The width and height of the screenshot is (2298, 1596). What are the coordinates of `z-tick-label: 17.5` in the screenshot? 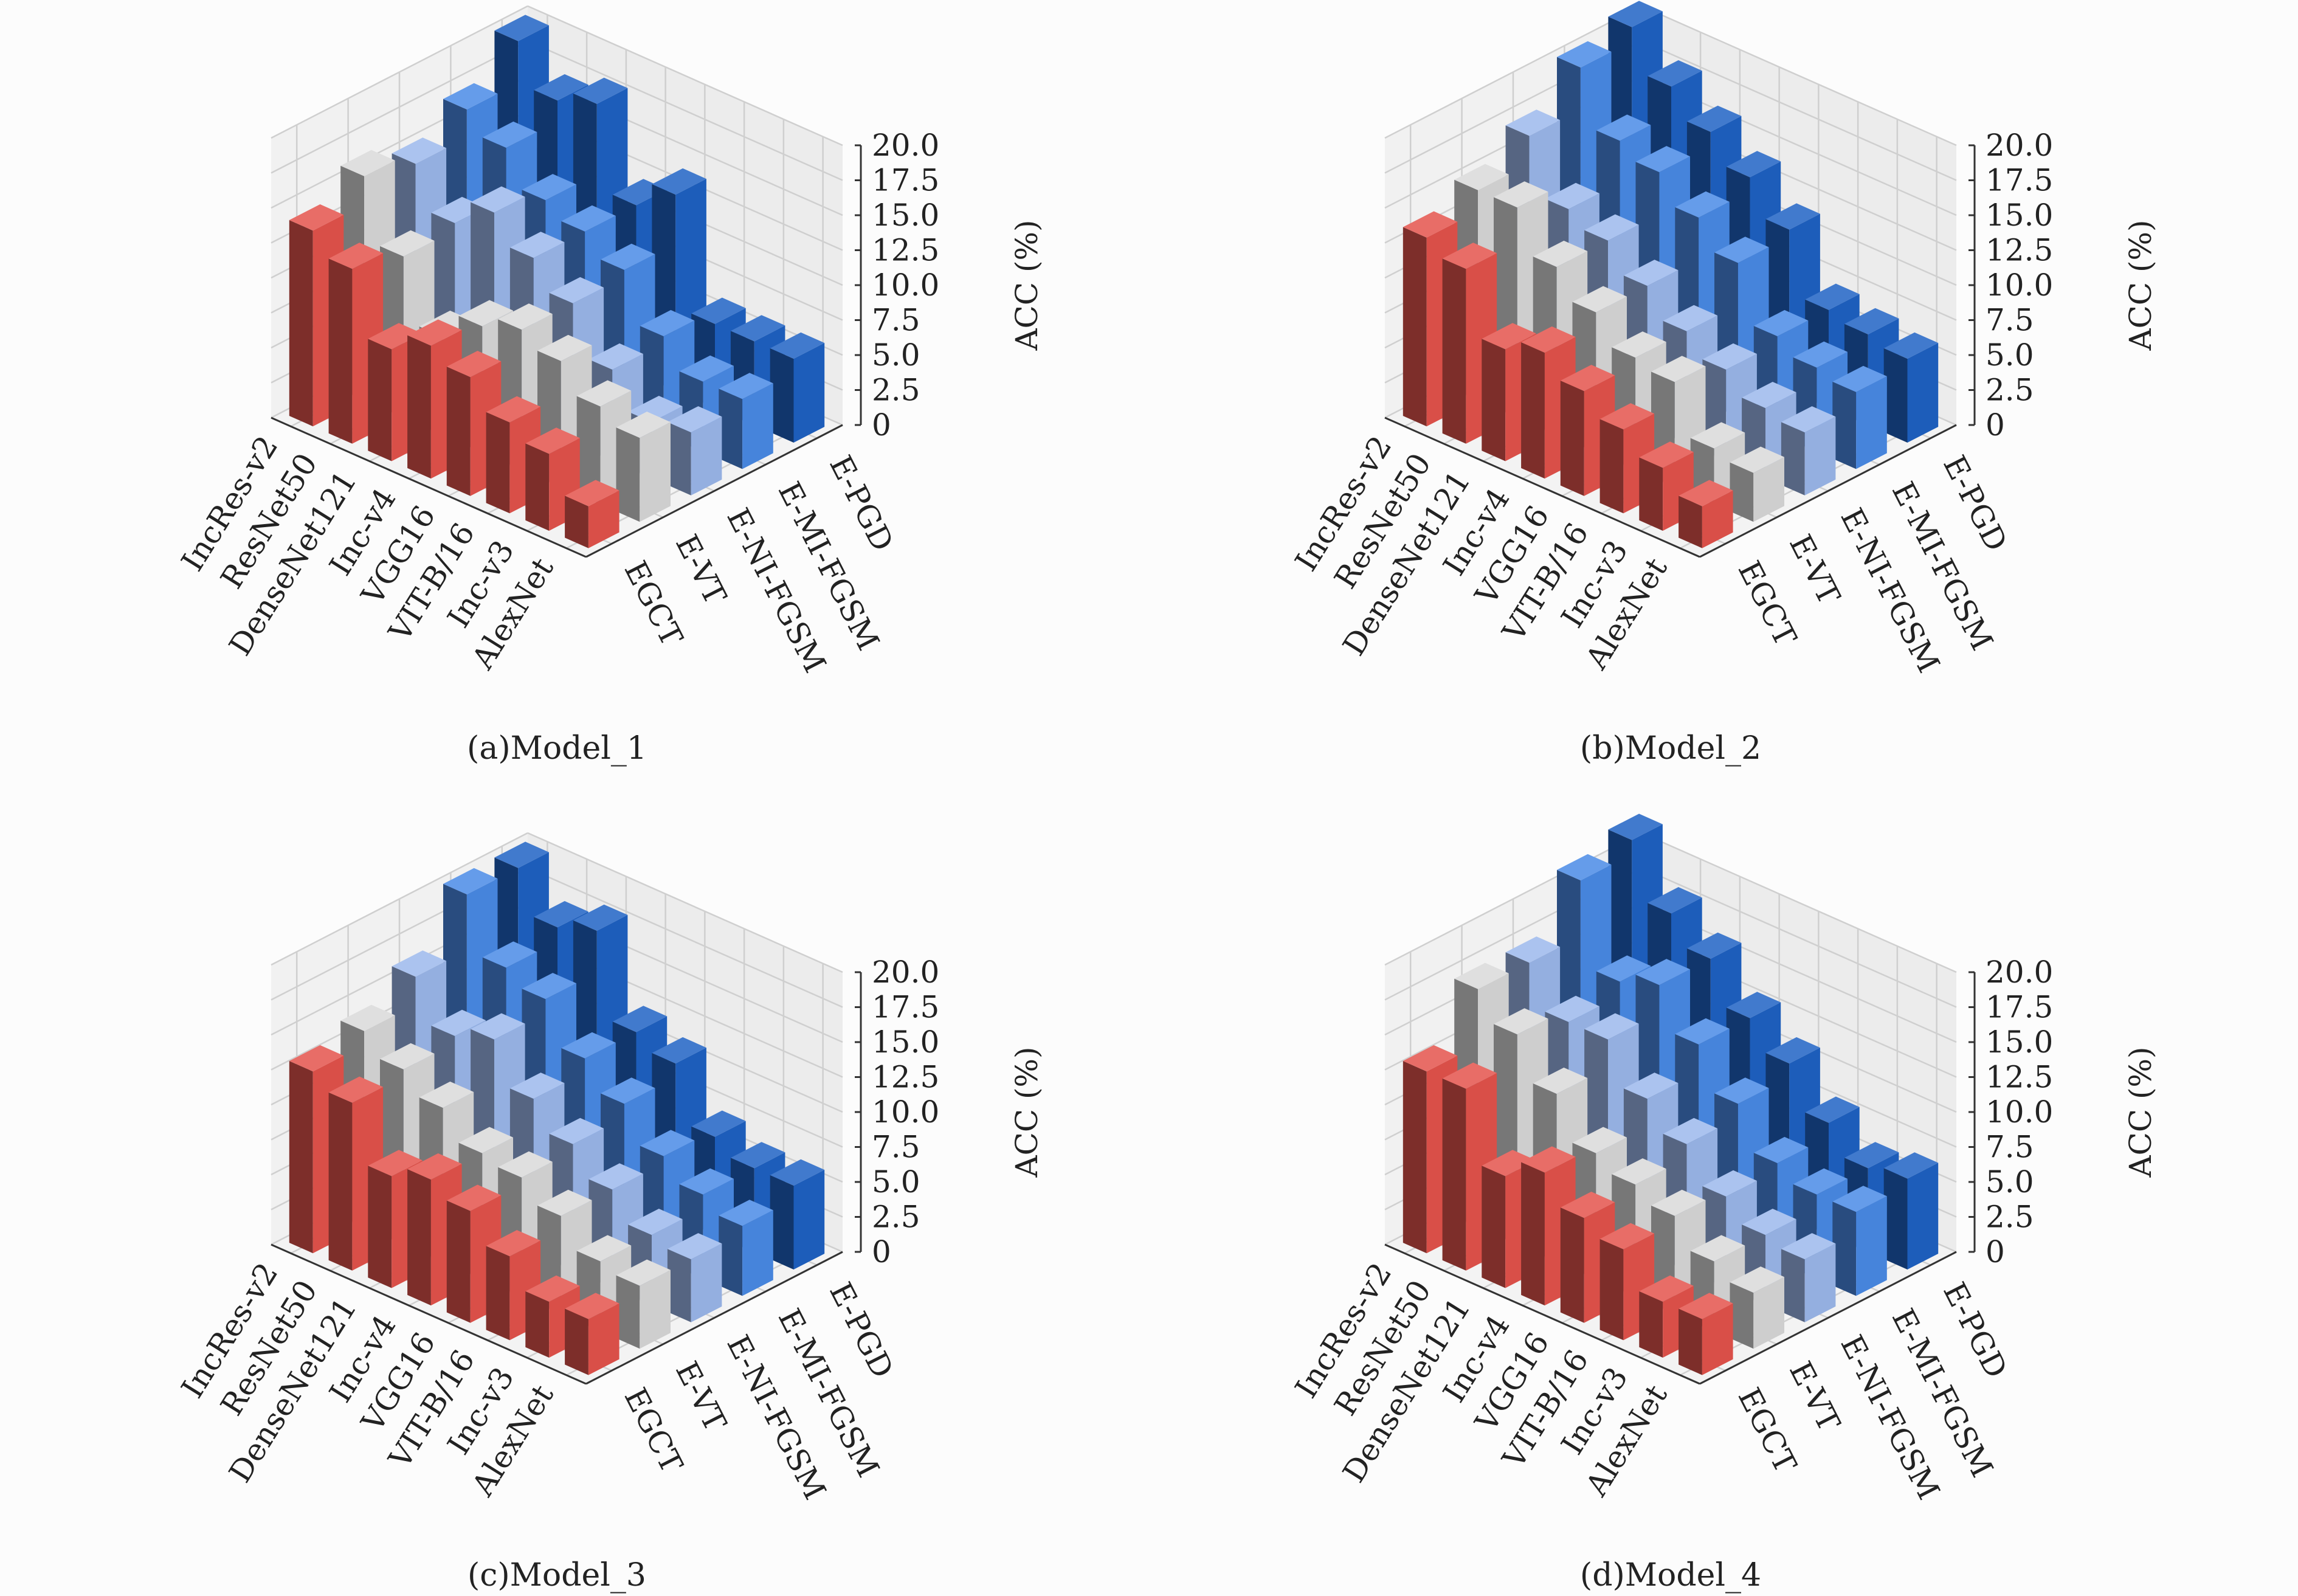 It's located at (905, 180).